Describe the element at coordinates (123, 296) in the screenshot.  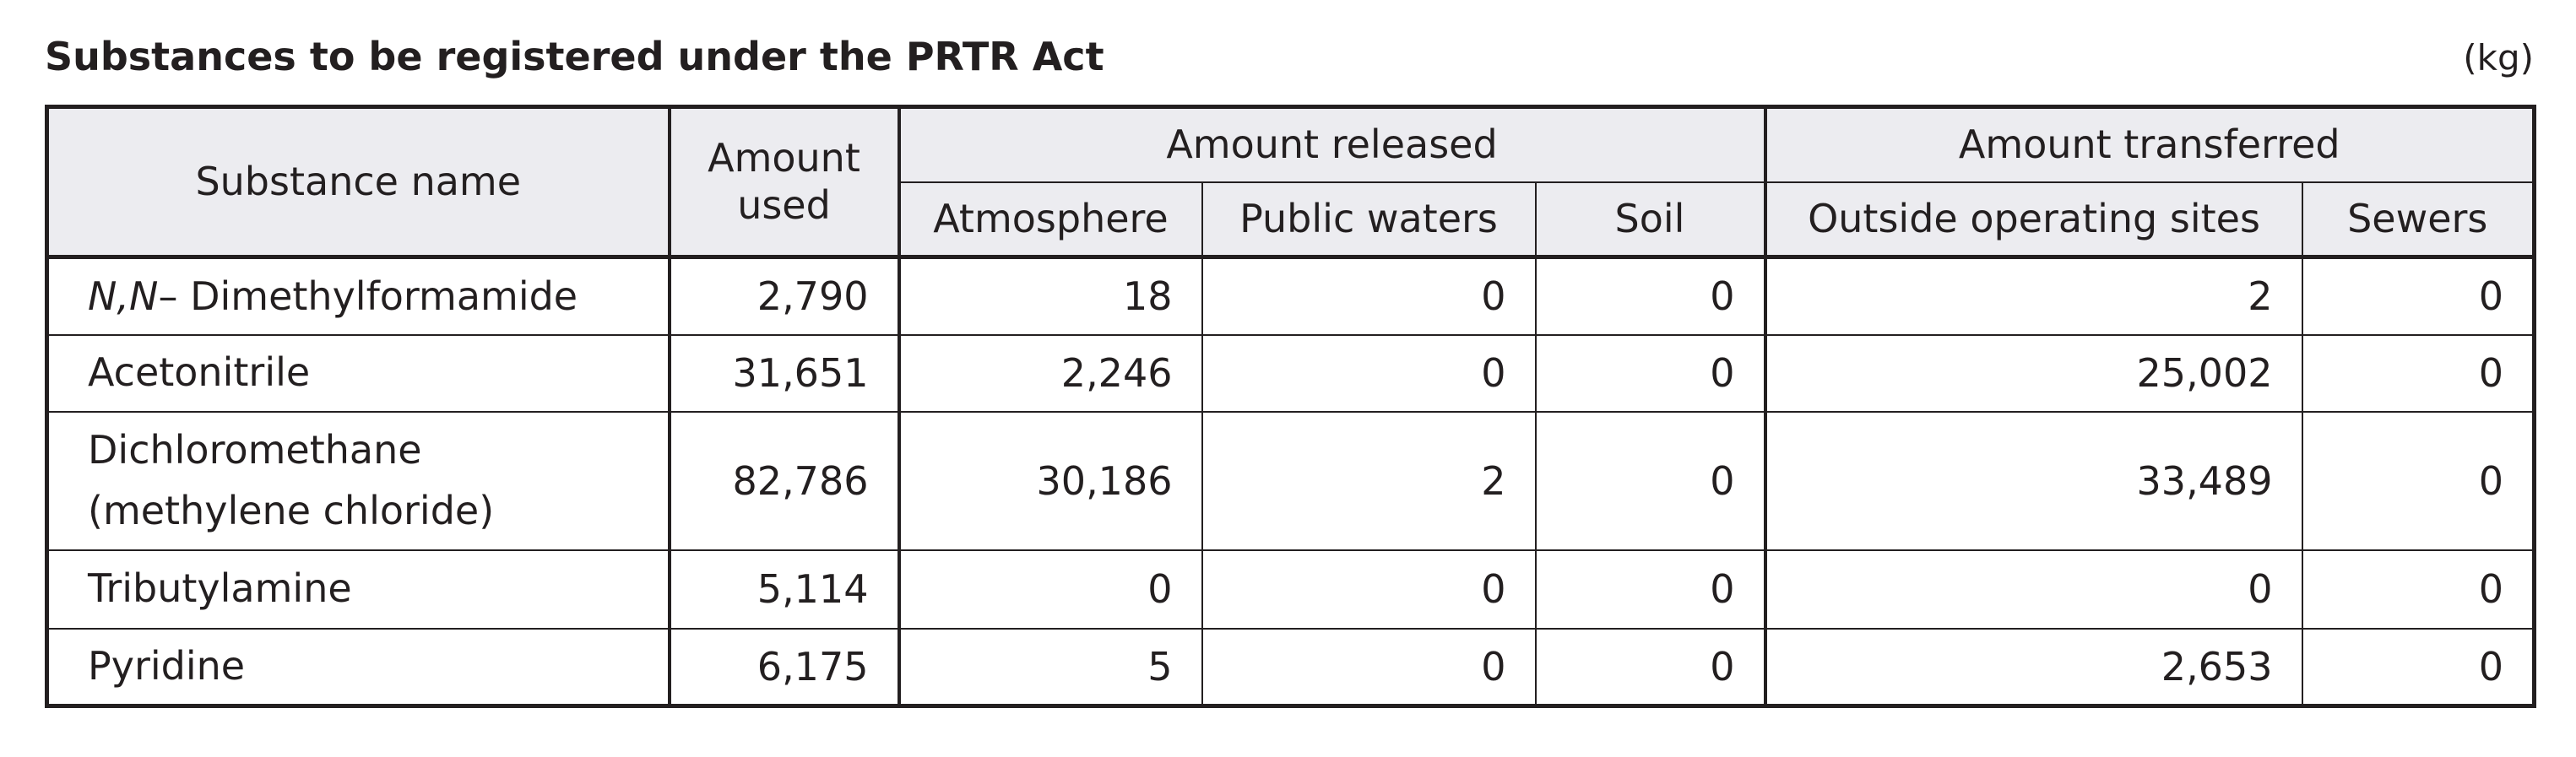
I see `name-italic: N,N` at that location.